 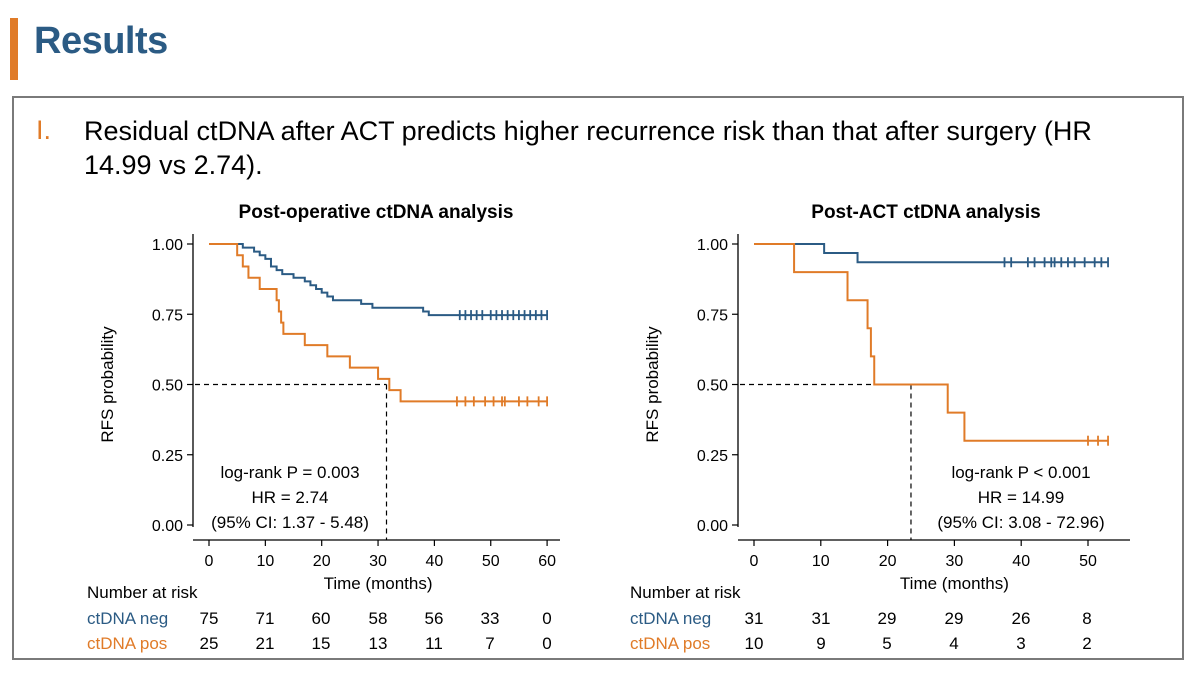 I want to click on risk-count: 21, so click(x=265, y=643).